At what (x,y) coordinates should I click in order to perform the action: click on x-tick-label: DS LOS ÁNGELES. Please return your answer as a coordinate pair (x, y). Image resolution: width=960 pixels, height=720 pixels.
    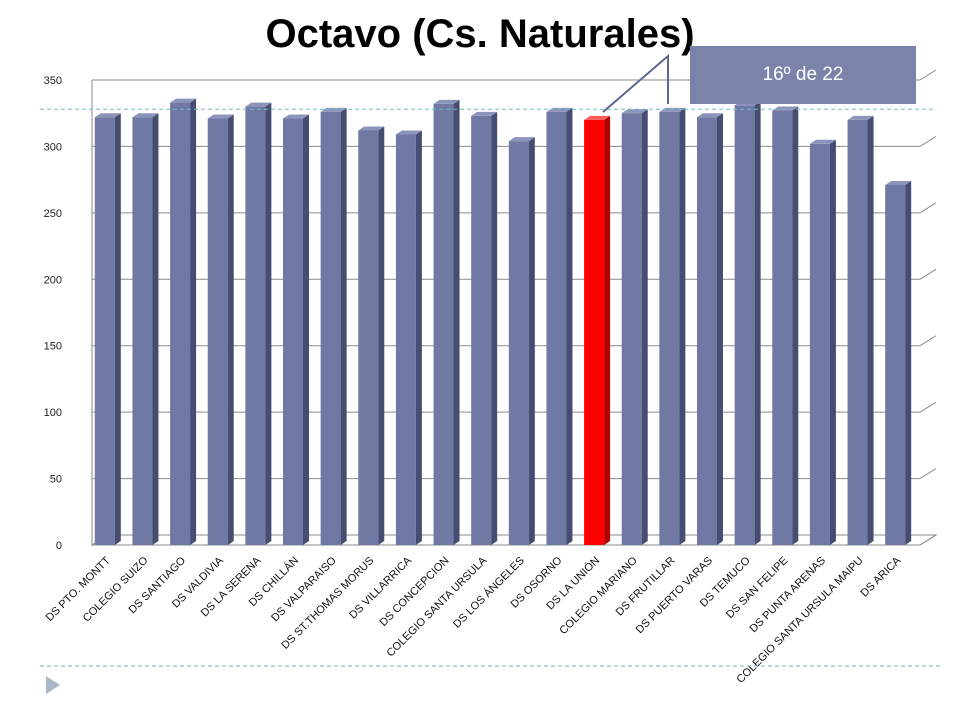
    Looking at the image, I should click on (488, 592).